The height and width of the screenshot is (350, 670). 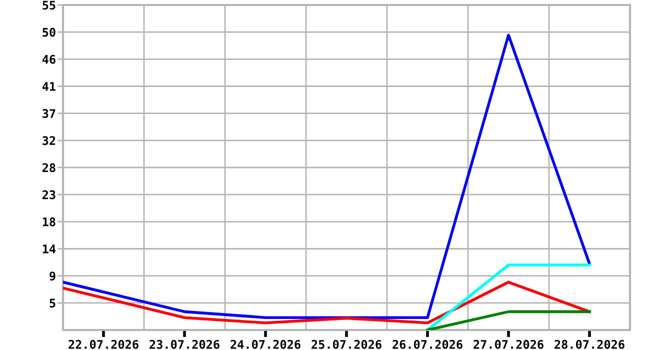 What do you see at coordinates (49, 59) in the screenshot?
I see `y-tick-label: 46` at bounding box center [49, 59].